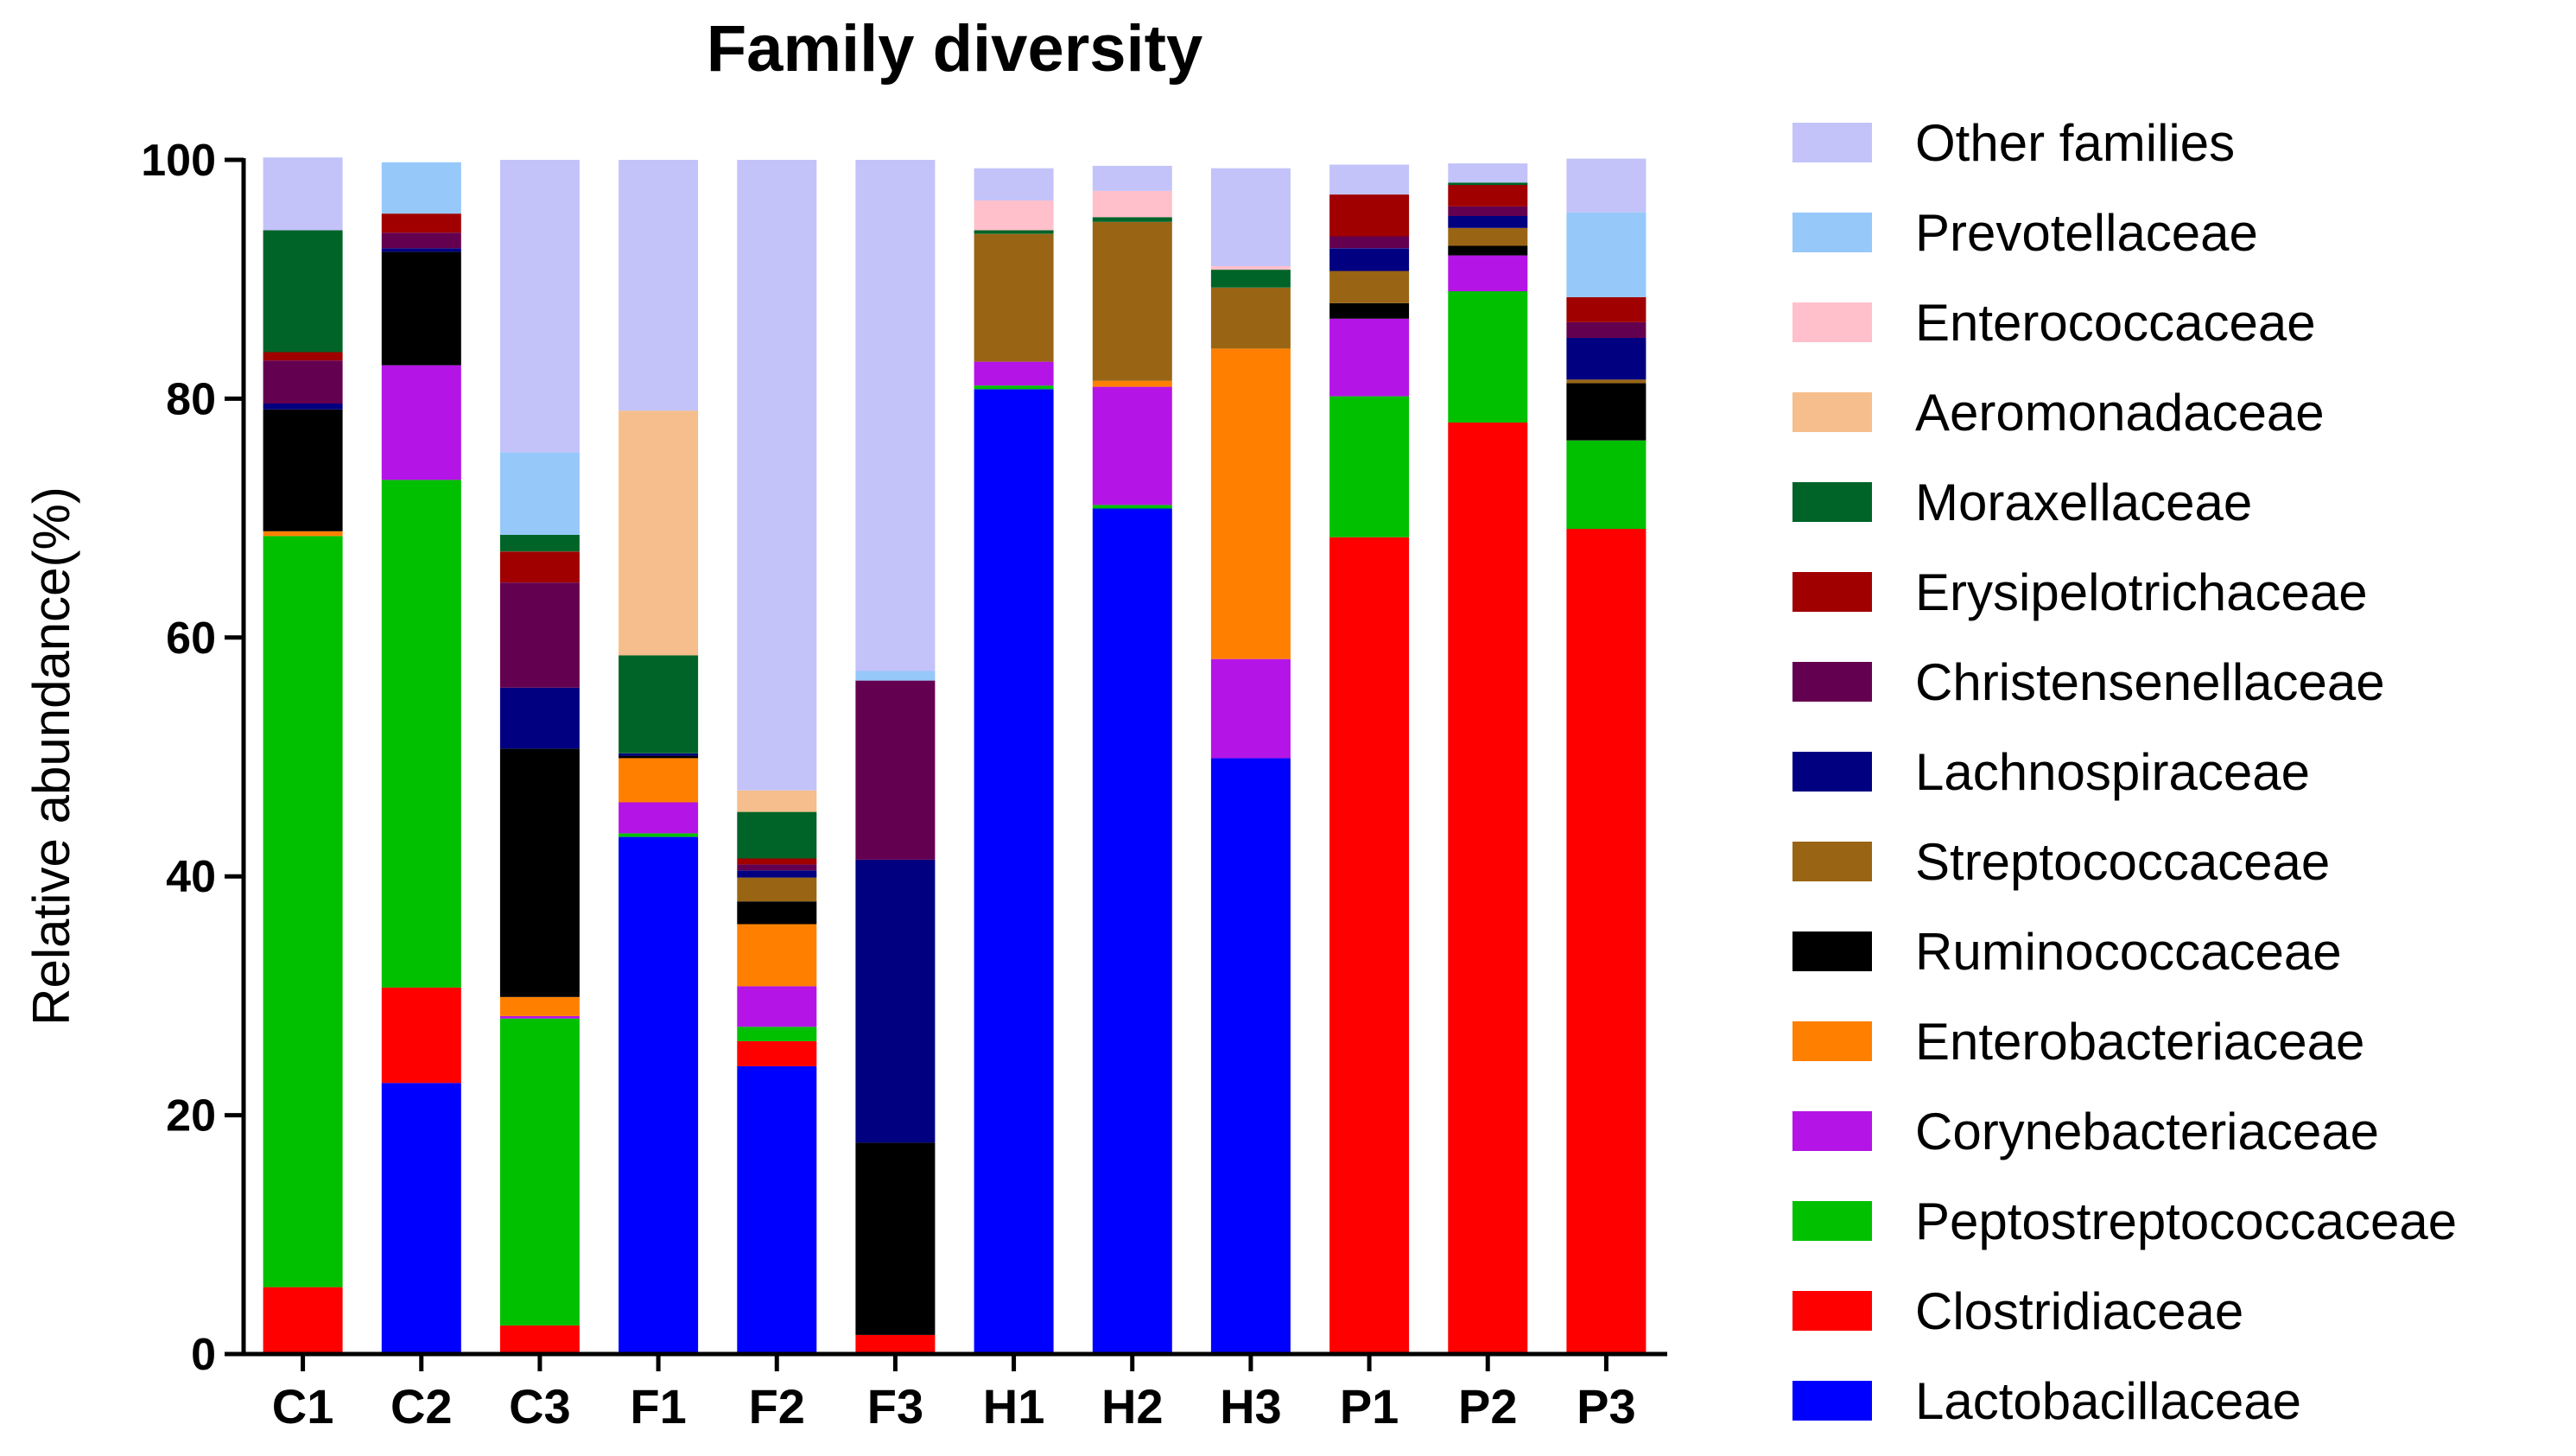 This screenshot has height=1456, width=2576. What do you see at coordinates (1250, 318) in the screenshot?
I see `bar-H3-streptococcaceae` at bounding box center [1250, 318].